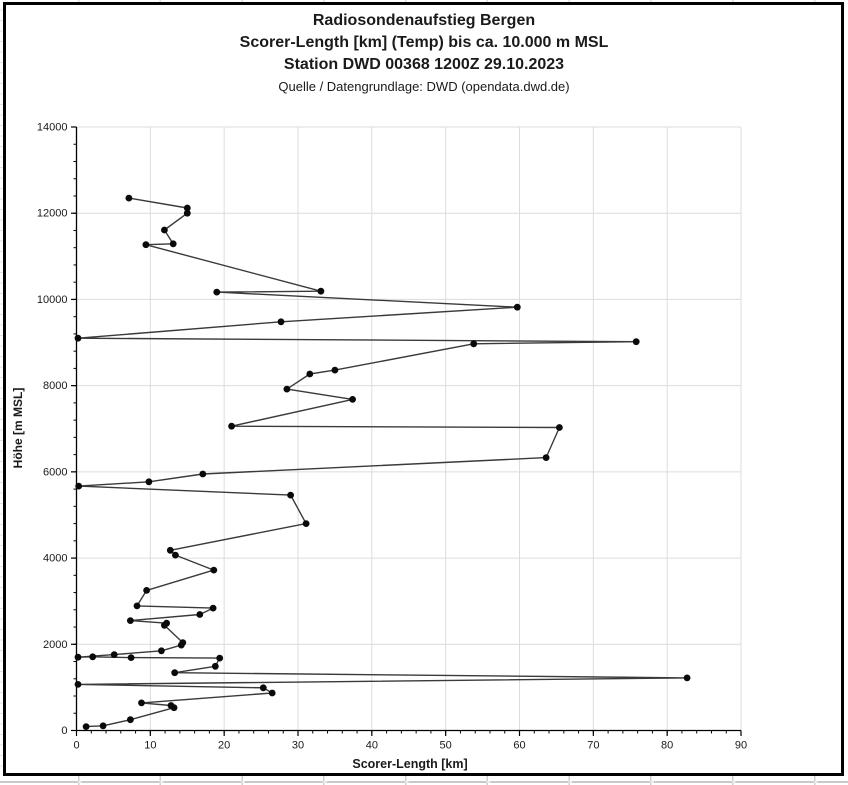  I want to click on x-tick-label: 90, so click(741, 746).